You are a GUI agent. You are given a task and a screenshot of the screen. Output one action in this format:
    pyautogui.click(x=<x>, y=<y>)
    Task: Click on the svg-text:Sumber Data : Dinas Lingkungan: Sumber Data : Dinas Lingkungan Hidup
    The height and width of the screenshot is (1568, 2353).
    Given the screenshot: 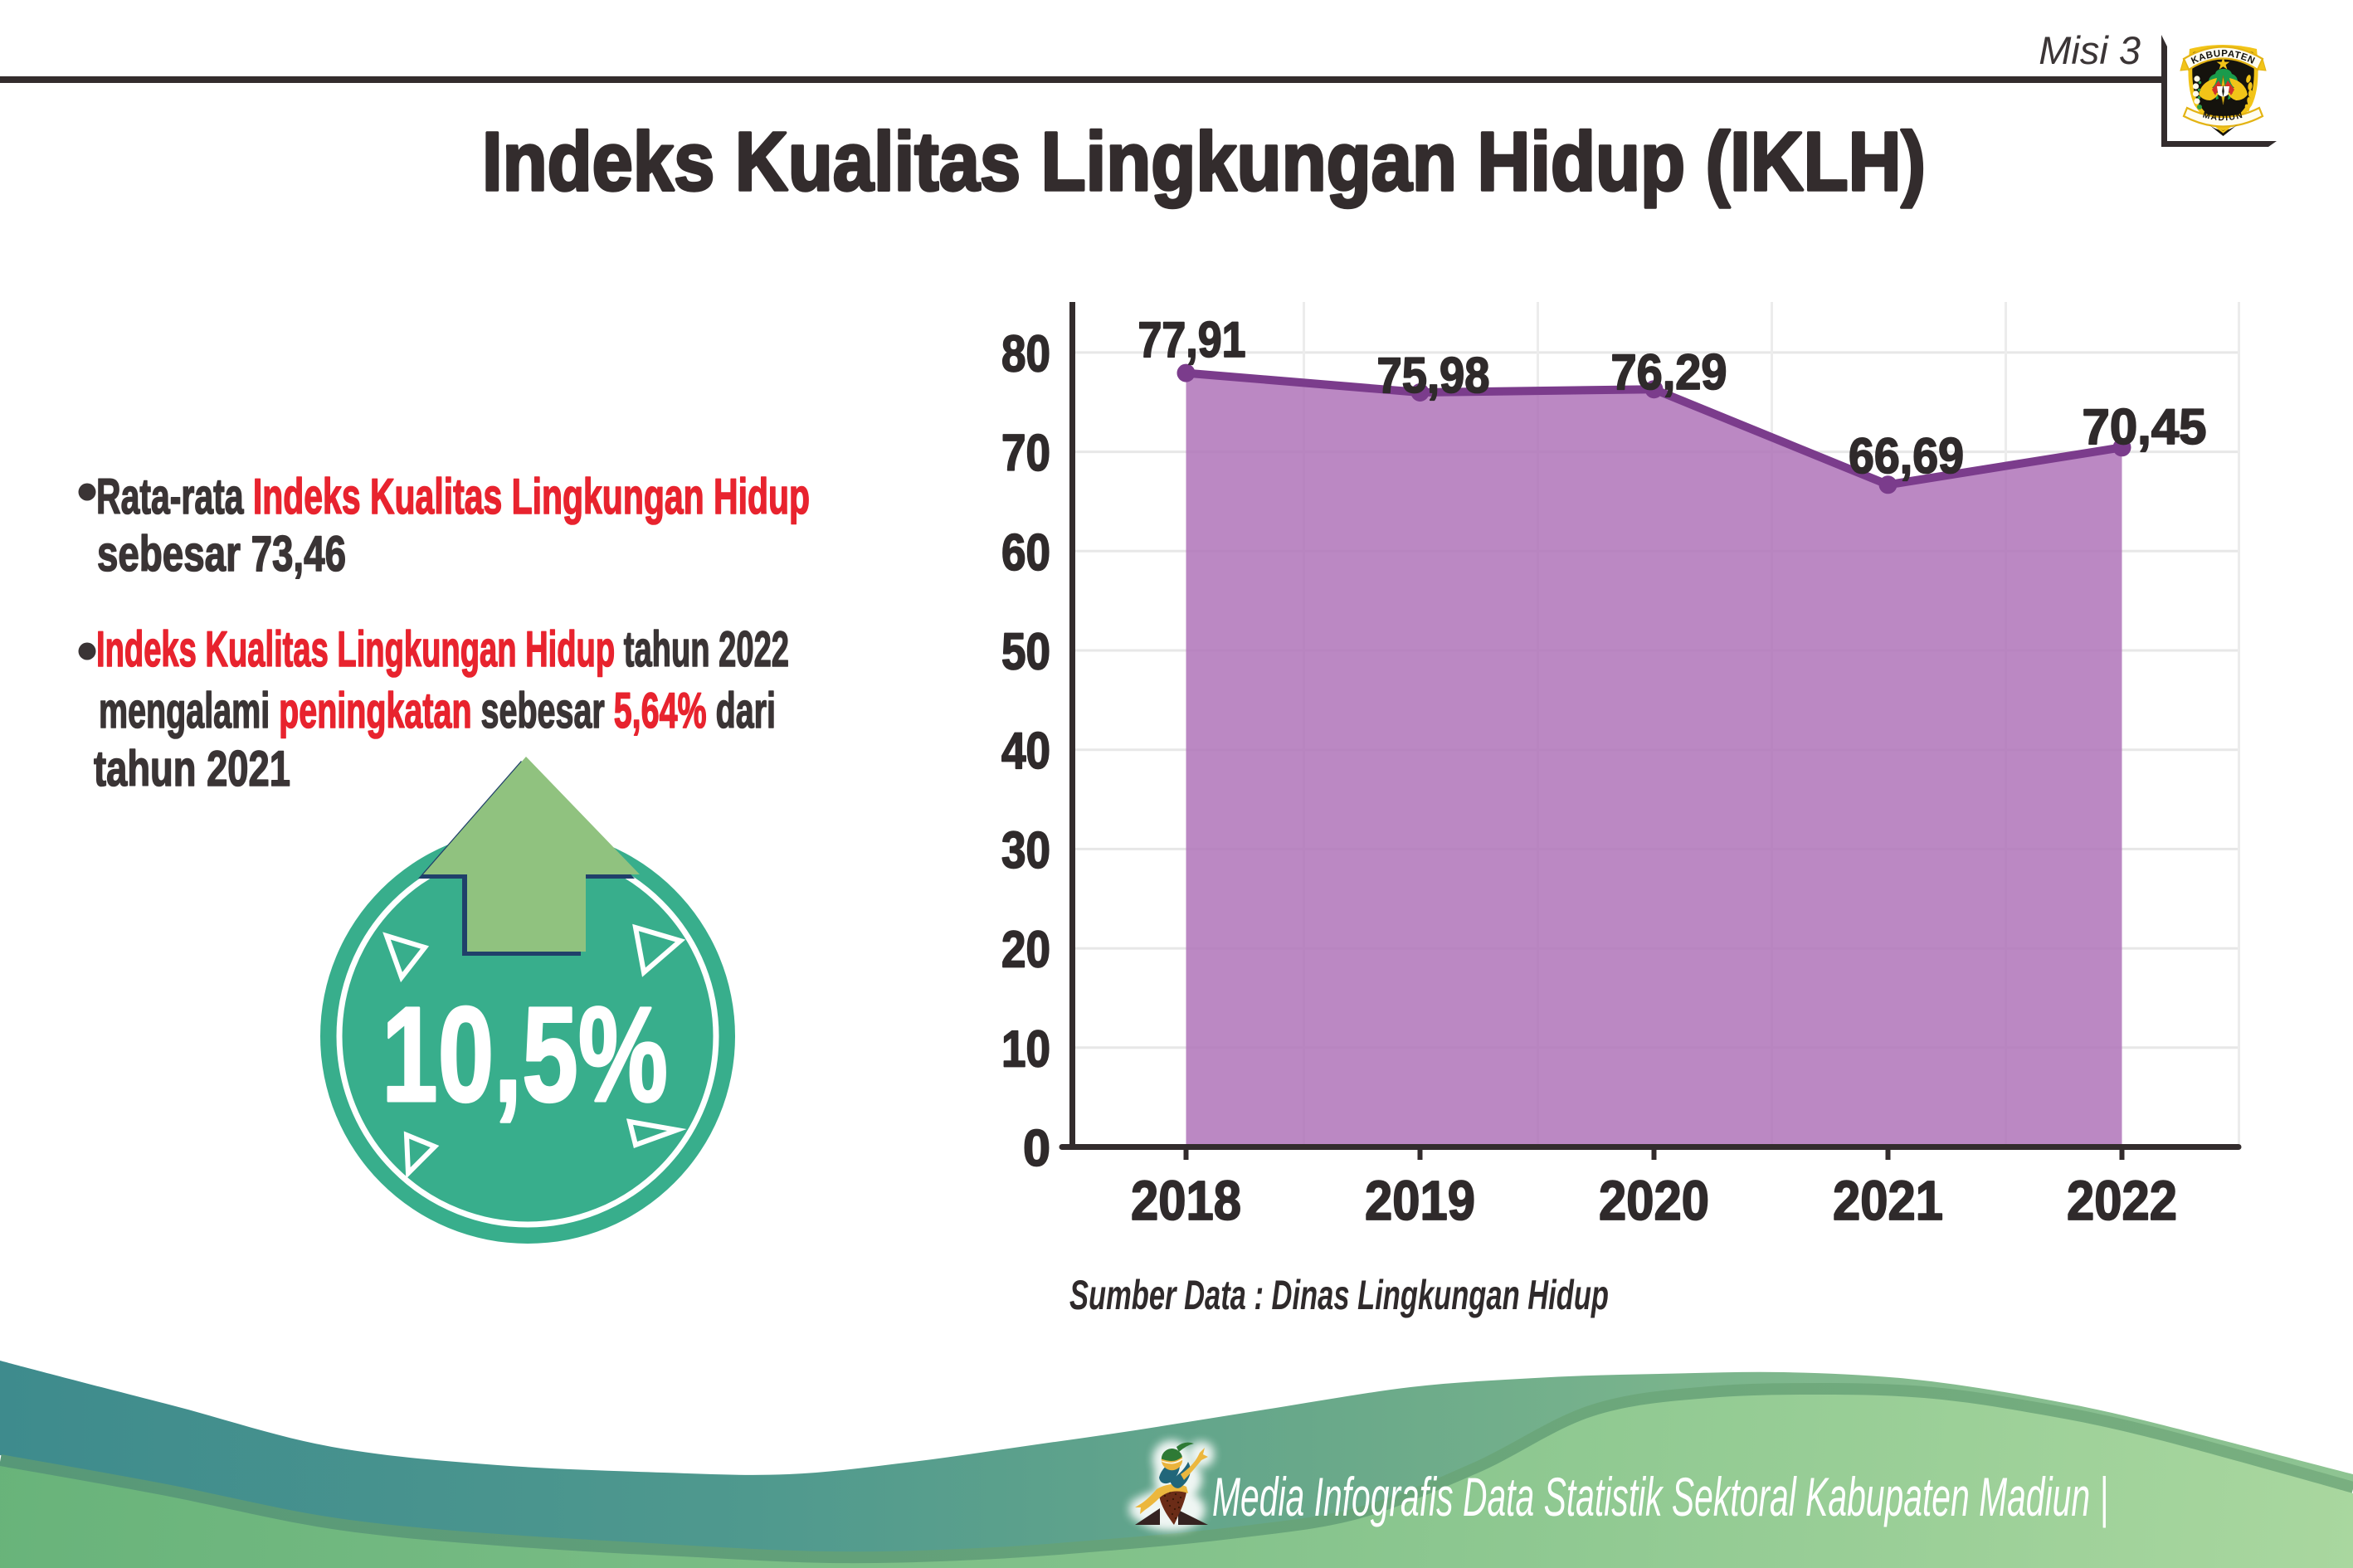 What is the action you would take?
    pyautogui.click(x=1339, y=1295)
    